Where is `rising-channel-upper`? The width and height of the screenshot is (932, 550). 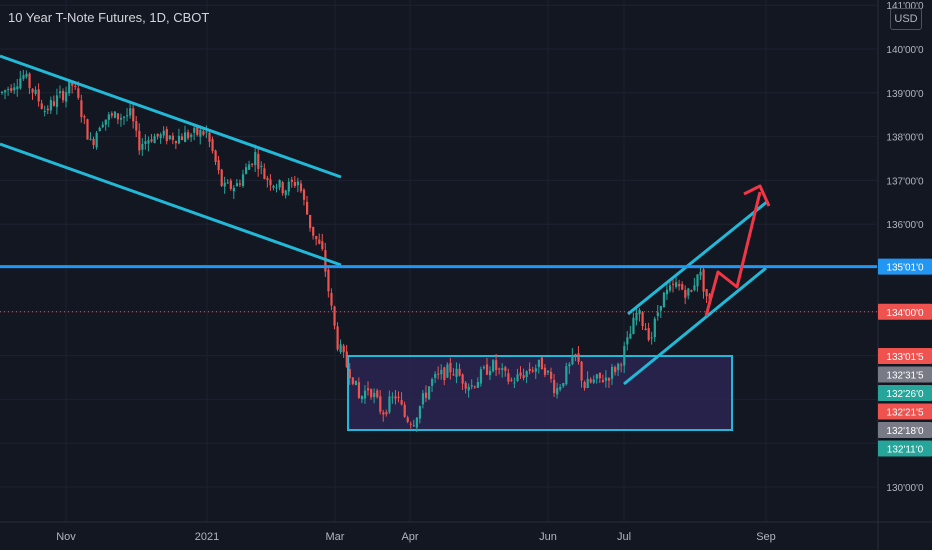
rising-channel-upper is located at coordinates (698, 257).